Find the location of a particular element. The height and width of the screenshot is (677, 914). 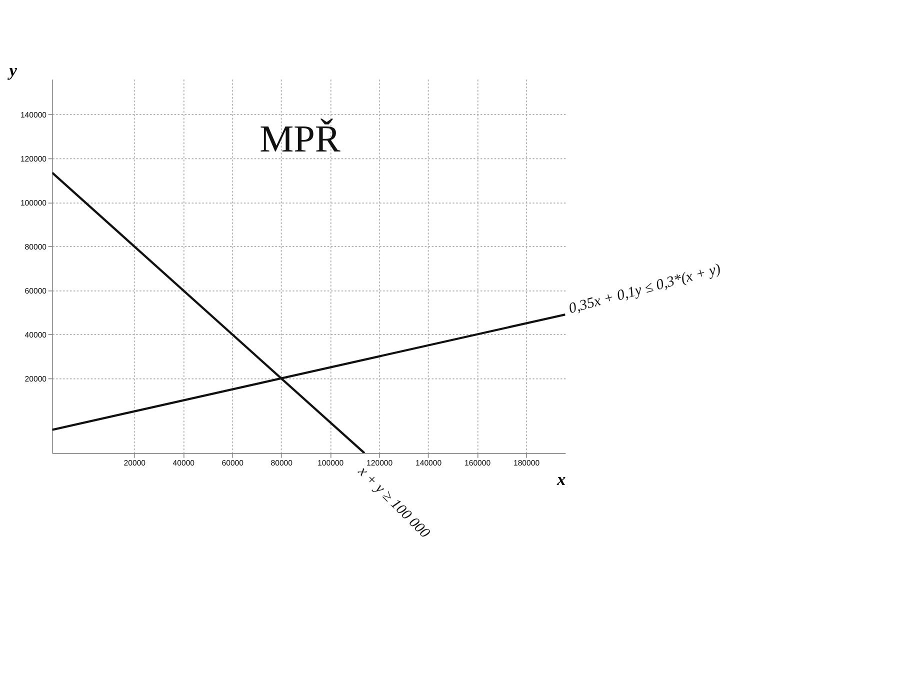

annotation: 0,35x + 0,1y ≤ 0,3*(x + y) is located at coordinates (644, 289).